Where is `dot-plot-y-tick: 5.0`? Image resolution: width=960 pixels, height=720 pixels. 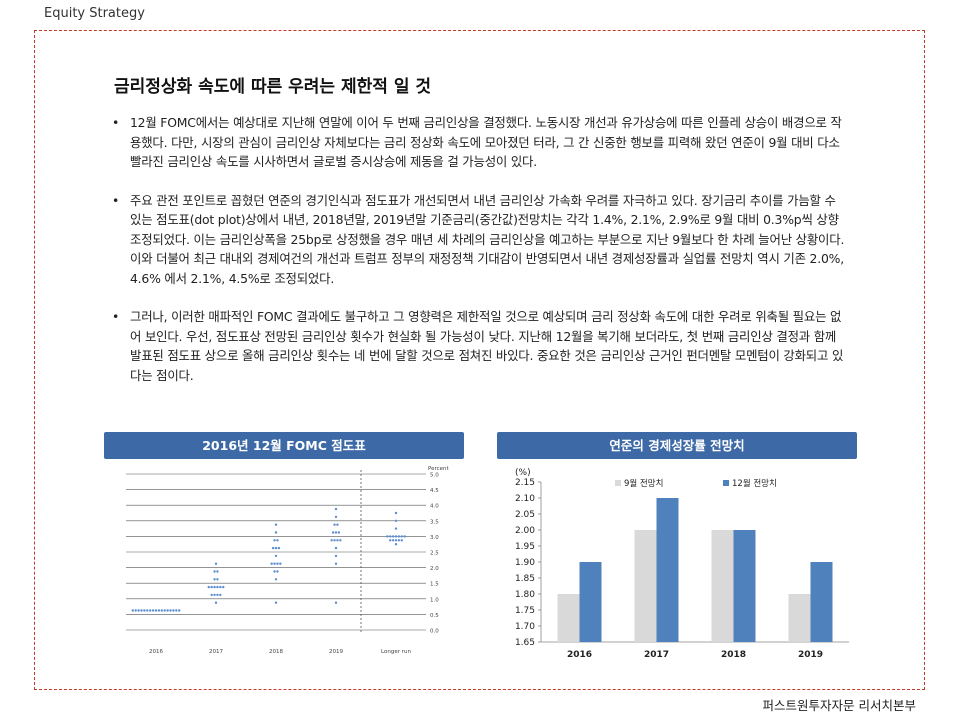 dot-plot-y-tick: 5.0 is located at coordinates (434, 476).